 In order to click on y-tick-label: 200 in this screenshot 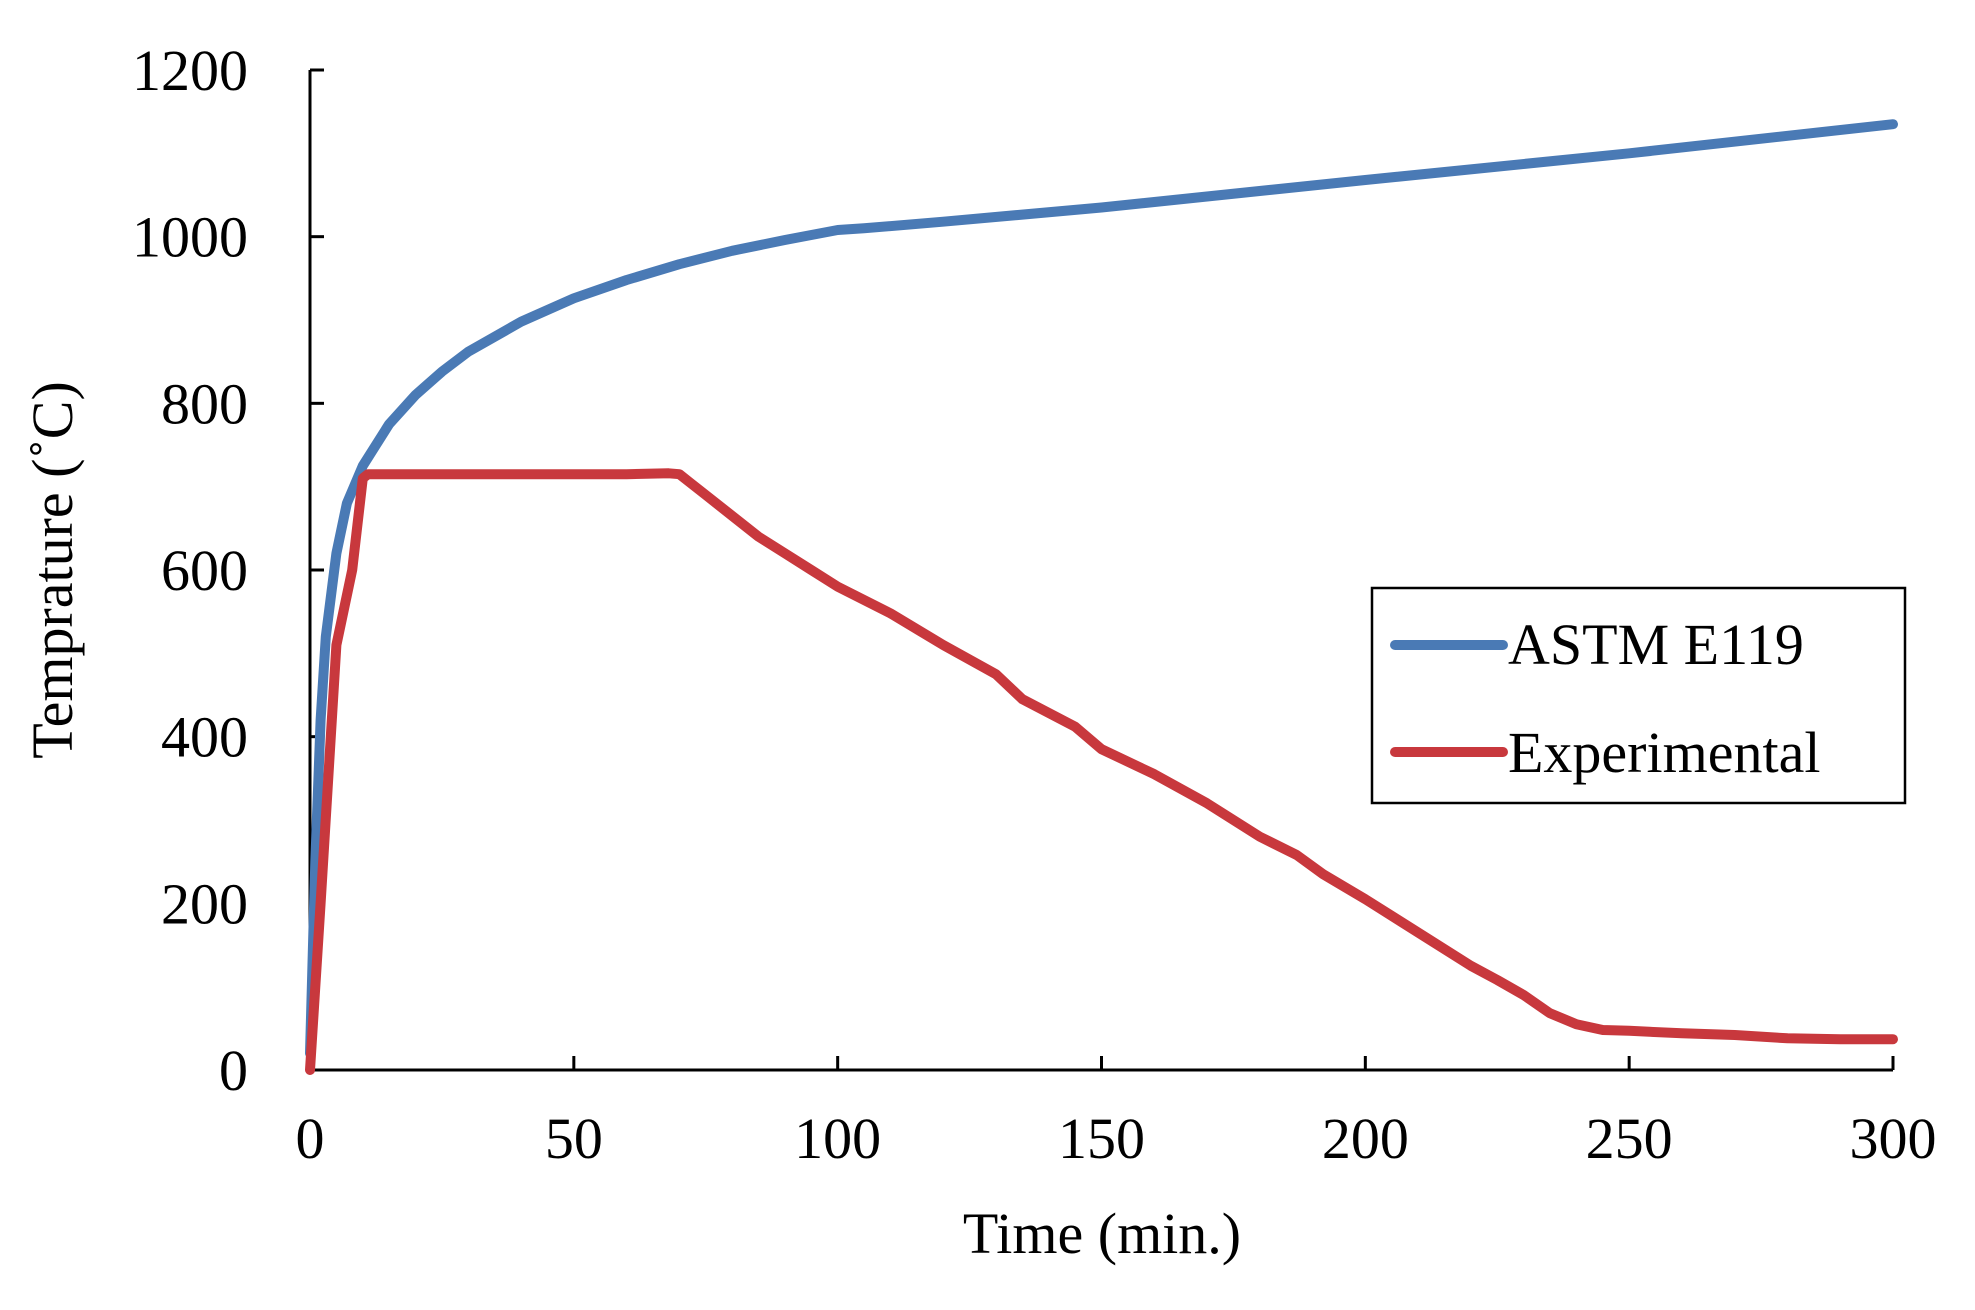, I will do `click(204, 903)`.